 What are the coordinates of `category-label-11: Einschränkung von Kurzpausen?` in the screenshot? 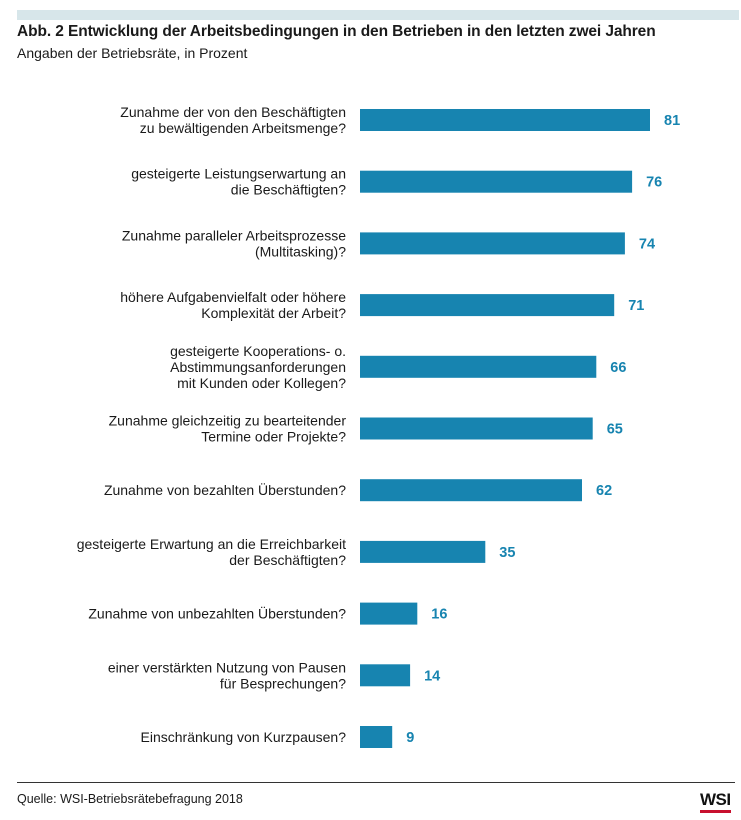 It's located at (244, 737).